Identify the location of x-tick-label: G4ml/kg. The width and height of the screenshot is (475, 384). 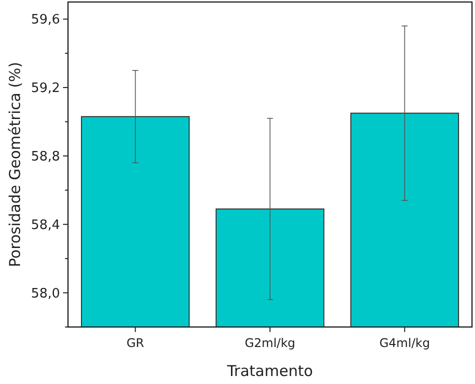
(404, 343).